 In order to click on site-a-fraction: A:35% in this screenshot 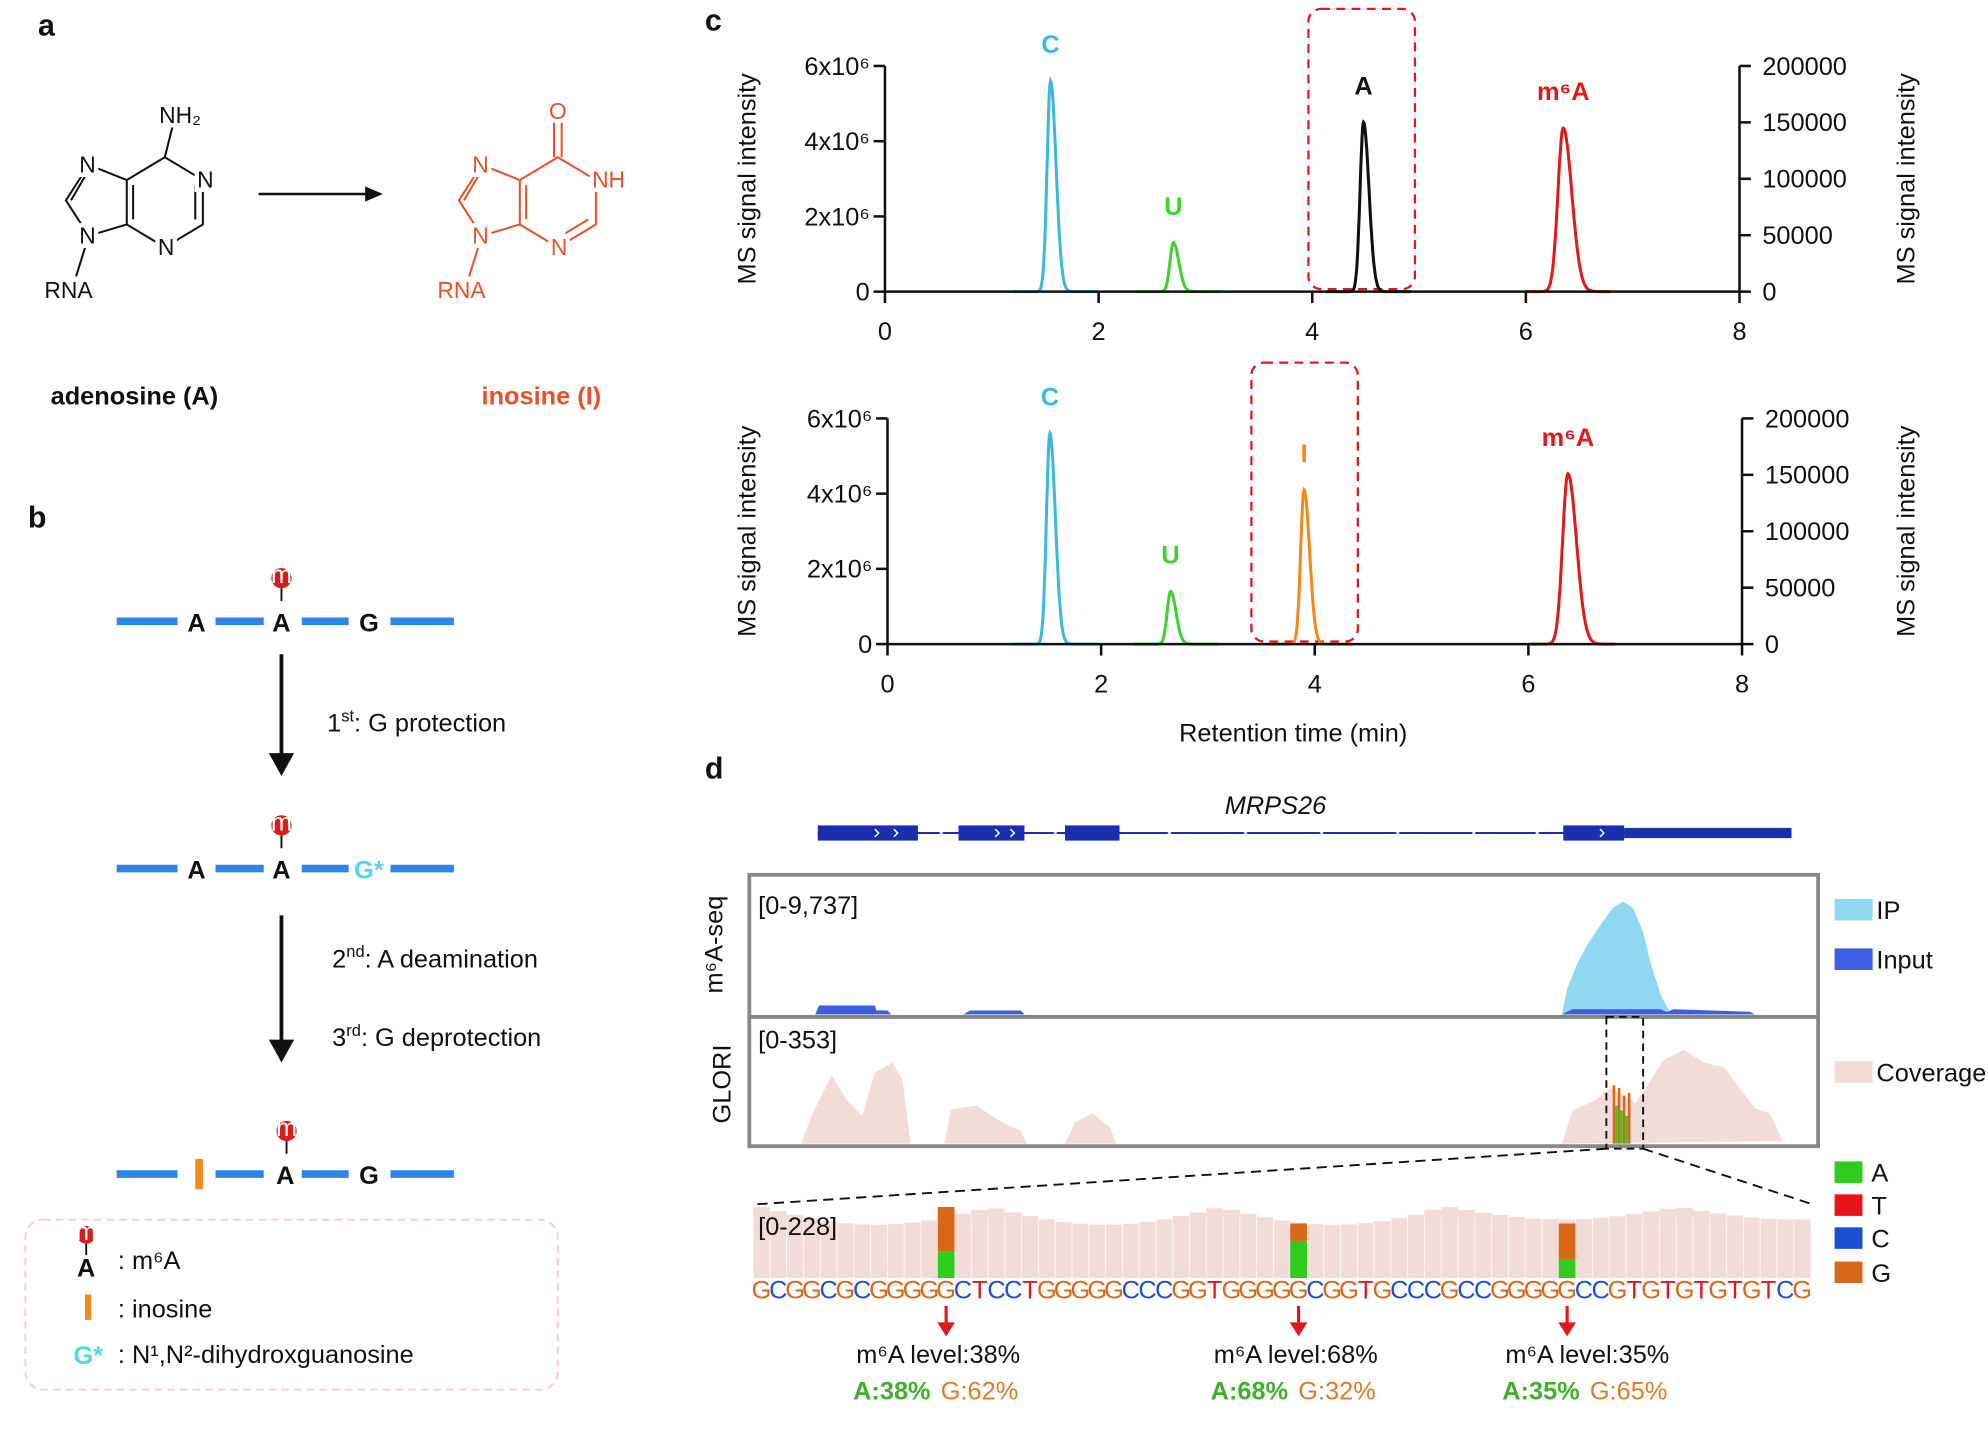, I will do `click(1540, 1392)`.